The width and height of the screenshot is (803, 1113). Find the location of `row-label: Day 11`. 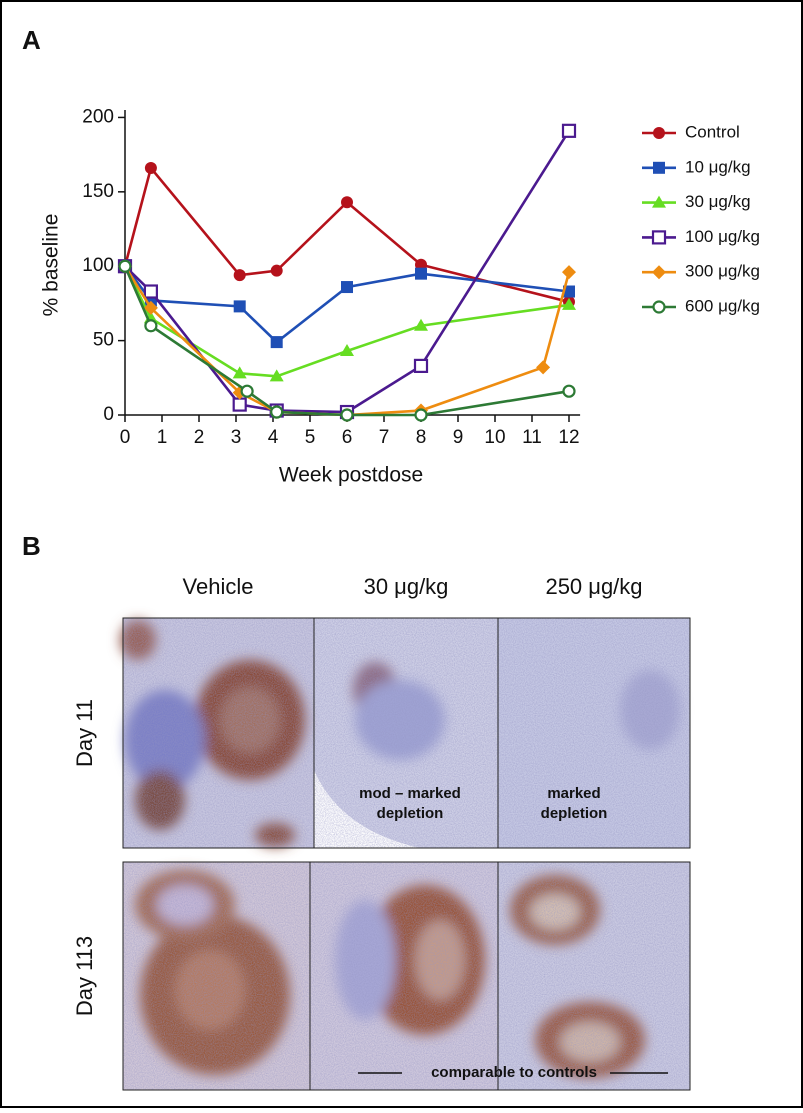

row-label: Day 11 is located at coordinates (84, 733).